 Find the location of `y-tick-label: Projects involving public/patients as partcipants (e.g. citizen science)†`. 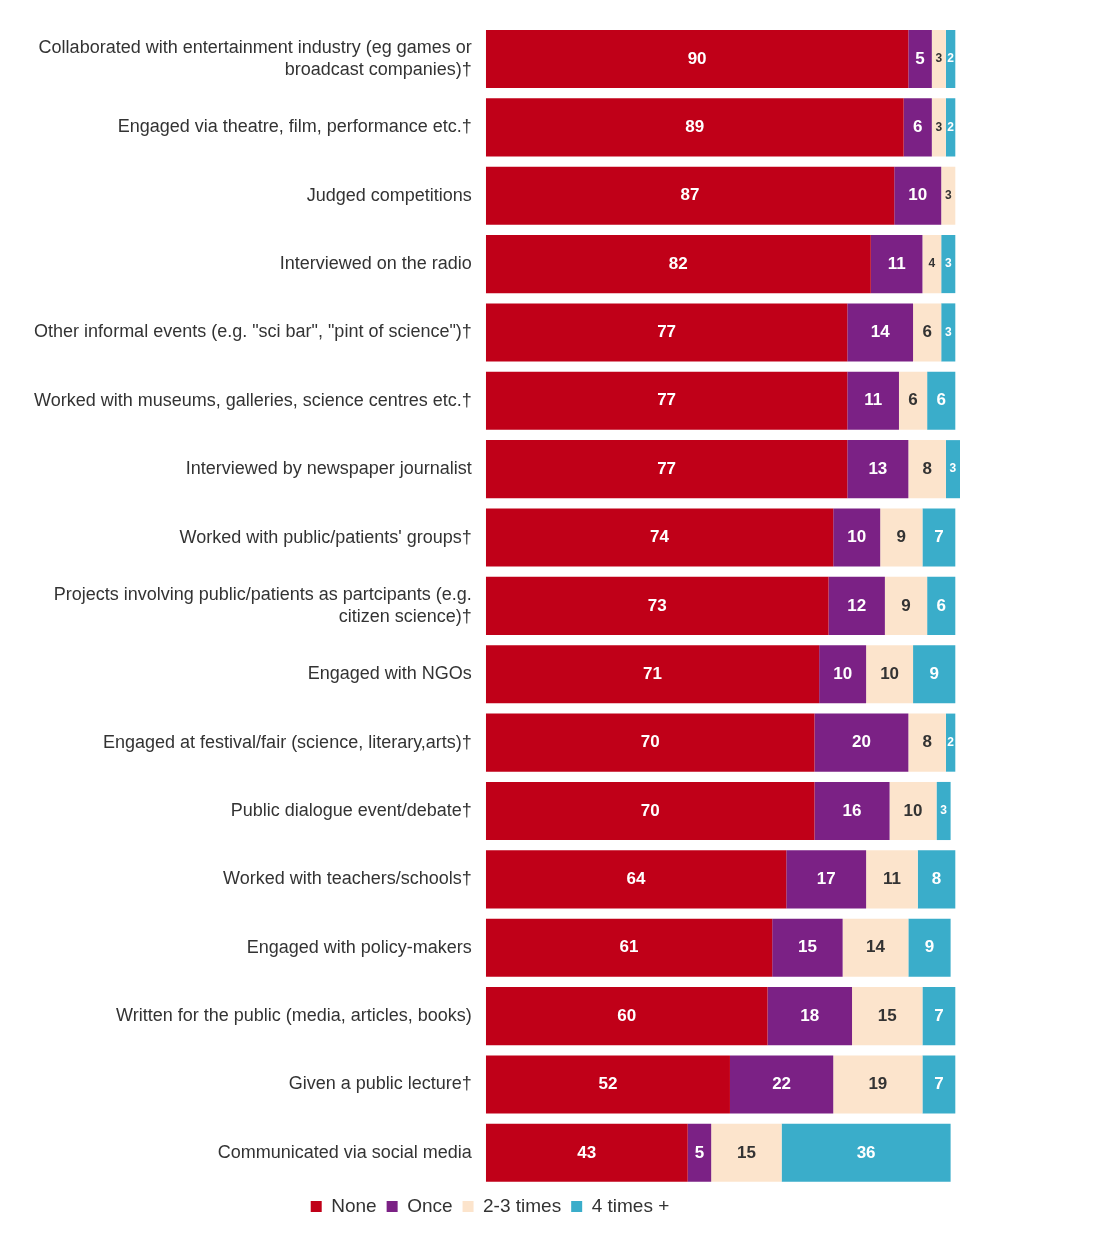

y-tick-label: Projects involving public/patients as partcipants (e.g. citizen science)† is located at coordinates (262, 605).